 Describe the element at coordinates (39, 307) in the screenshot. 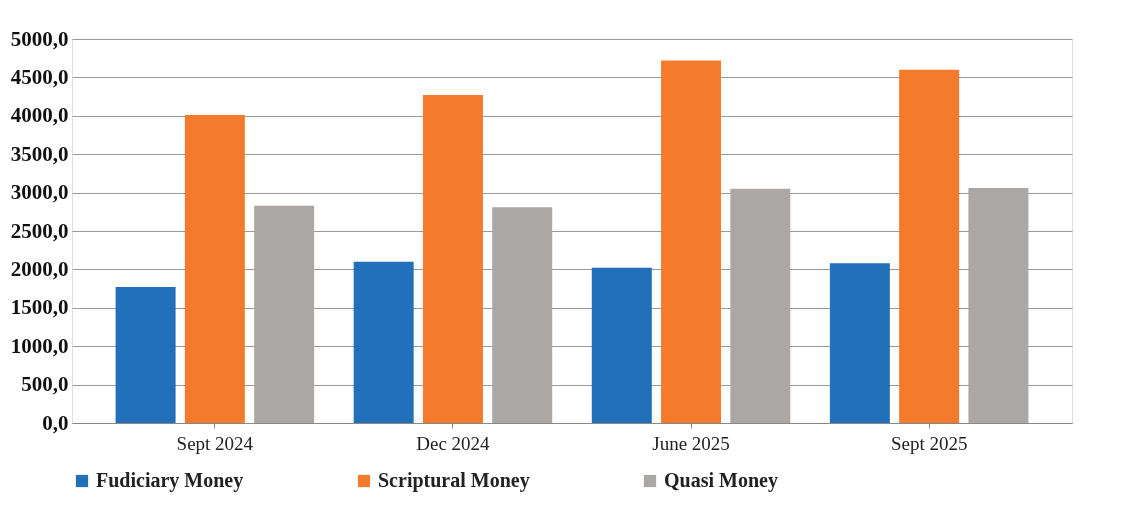

I see `y-tick-label: 1500,0` at that location.